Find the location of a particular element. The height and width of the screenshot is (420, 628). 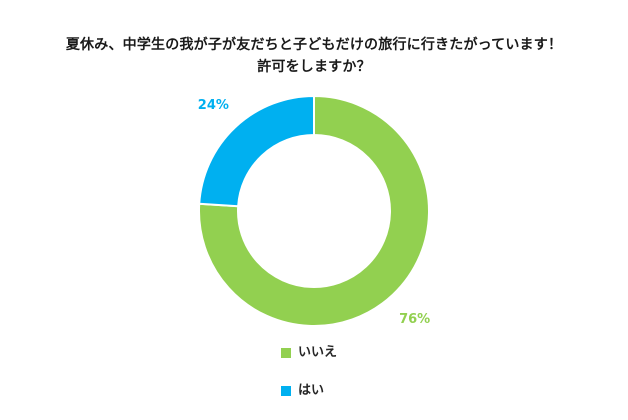

legend-label-iie: いいえ is located at coordinates (318, 352).